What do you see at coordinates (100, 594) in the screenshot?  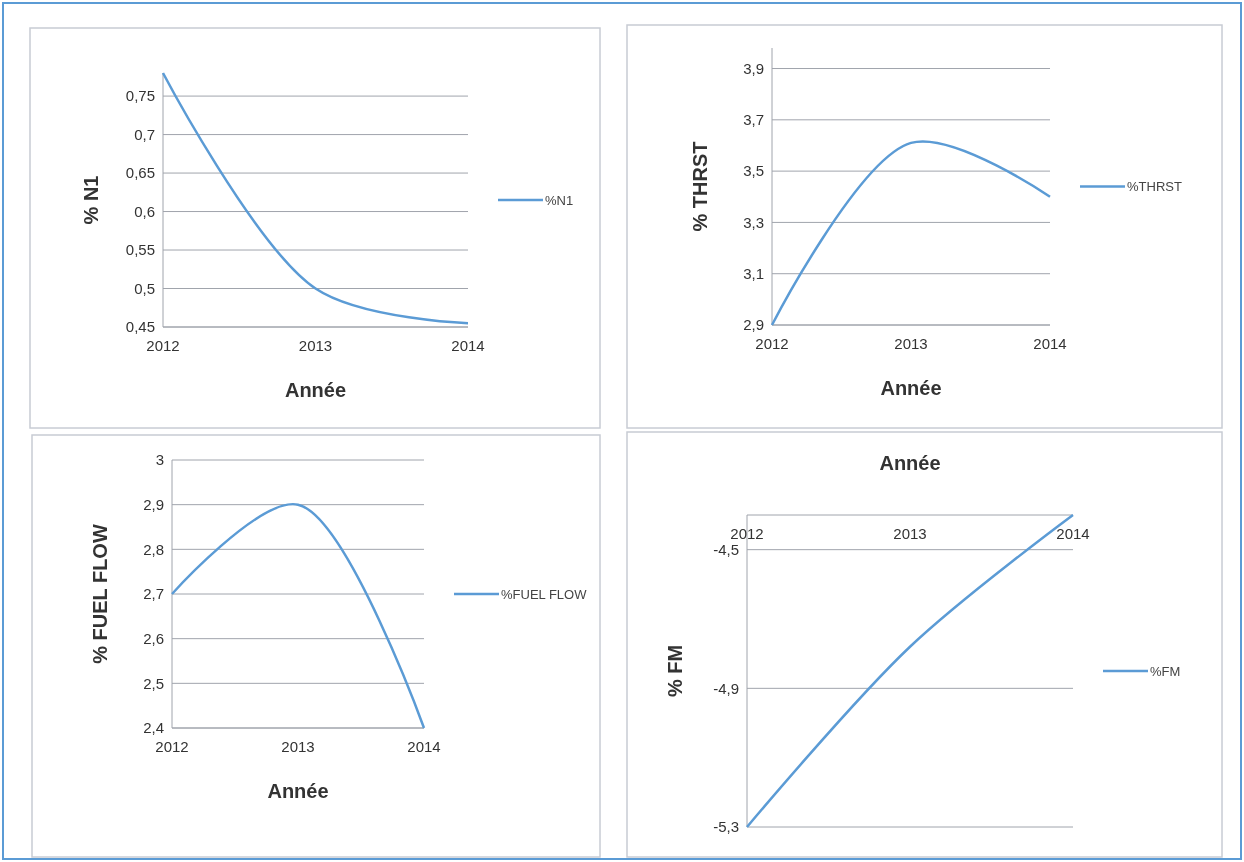 I see `y-axis-title: % FUEL FLOW` at bounding box center [100, 594].